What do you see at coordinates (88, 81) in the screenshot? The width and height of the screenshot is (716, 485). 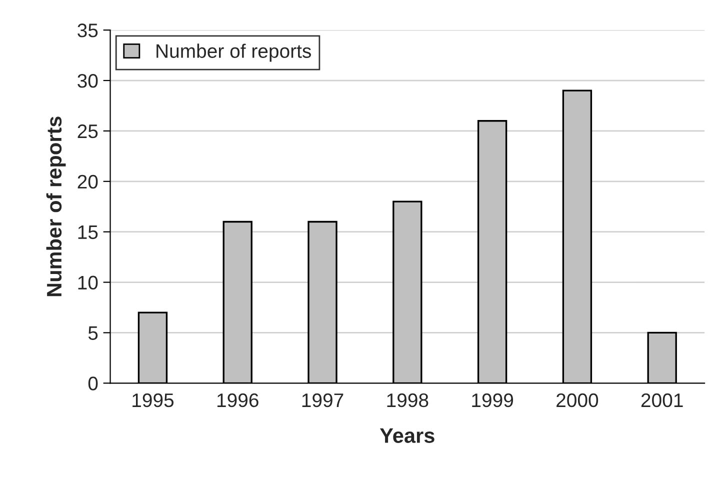 I see `y-tick-label: 30` at bounding box center [88, 81].